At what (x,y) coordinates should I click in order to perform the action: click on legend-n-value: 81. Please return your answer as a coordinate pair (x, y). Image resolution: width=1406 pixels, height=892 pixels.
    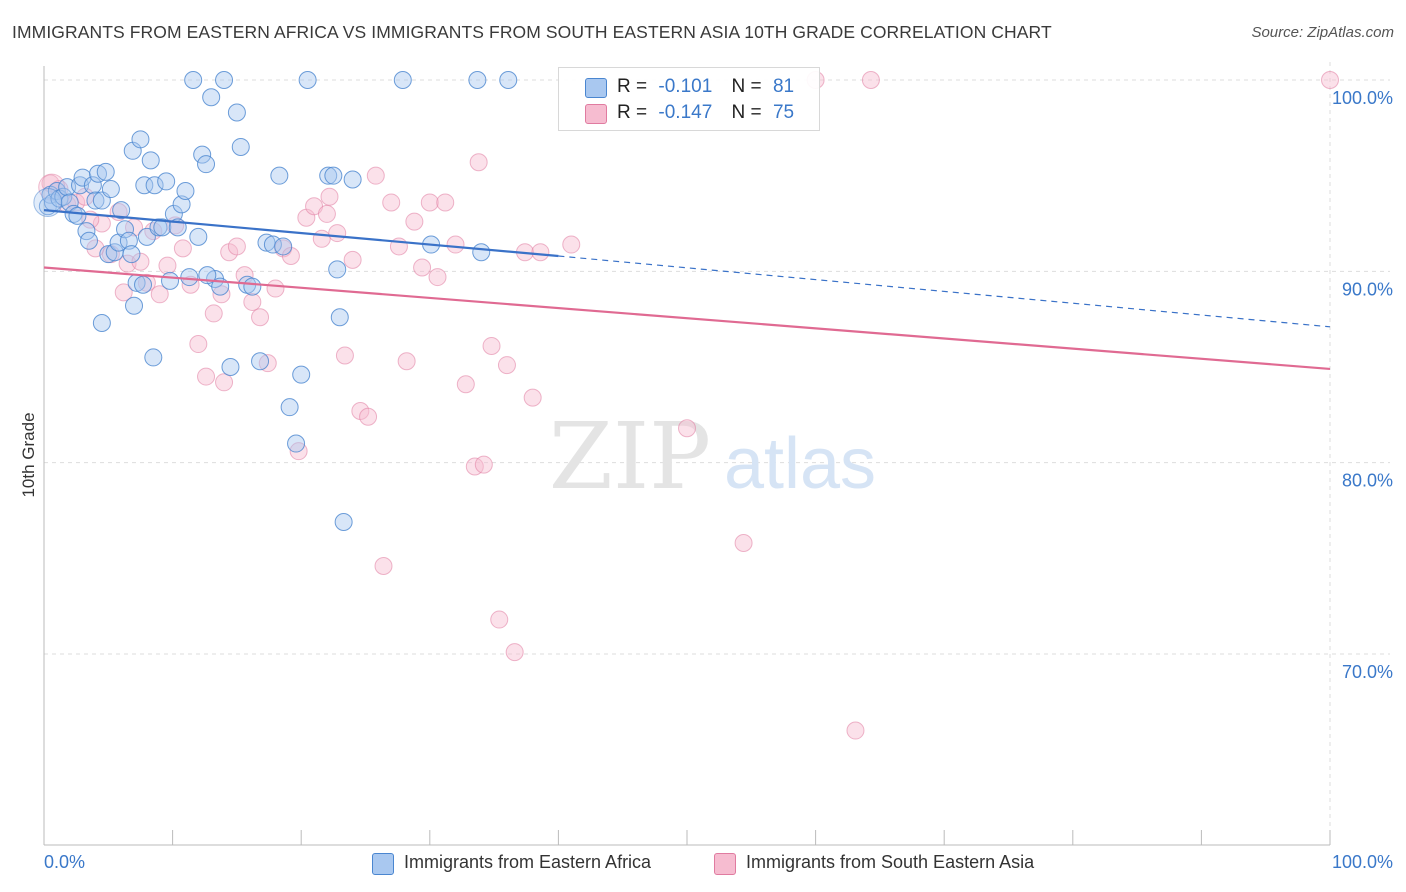
    Looking at the image, I should click on (783, 86).